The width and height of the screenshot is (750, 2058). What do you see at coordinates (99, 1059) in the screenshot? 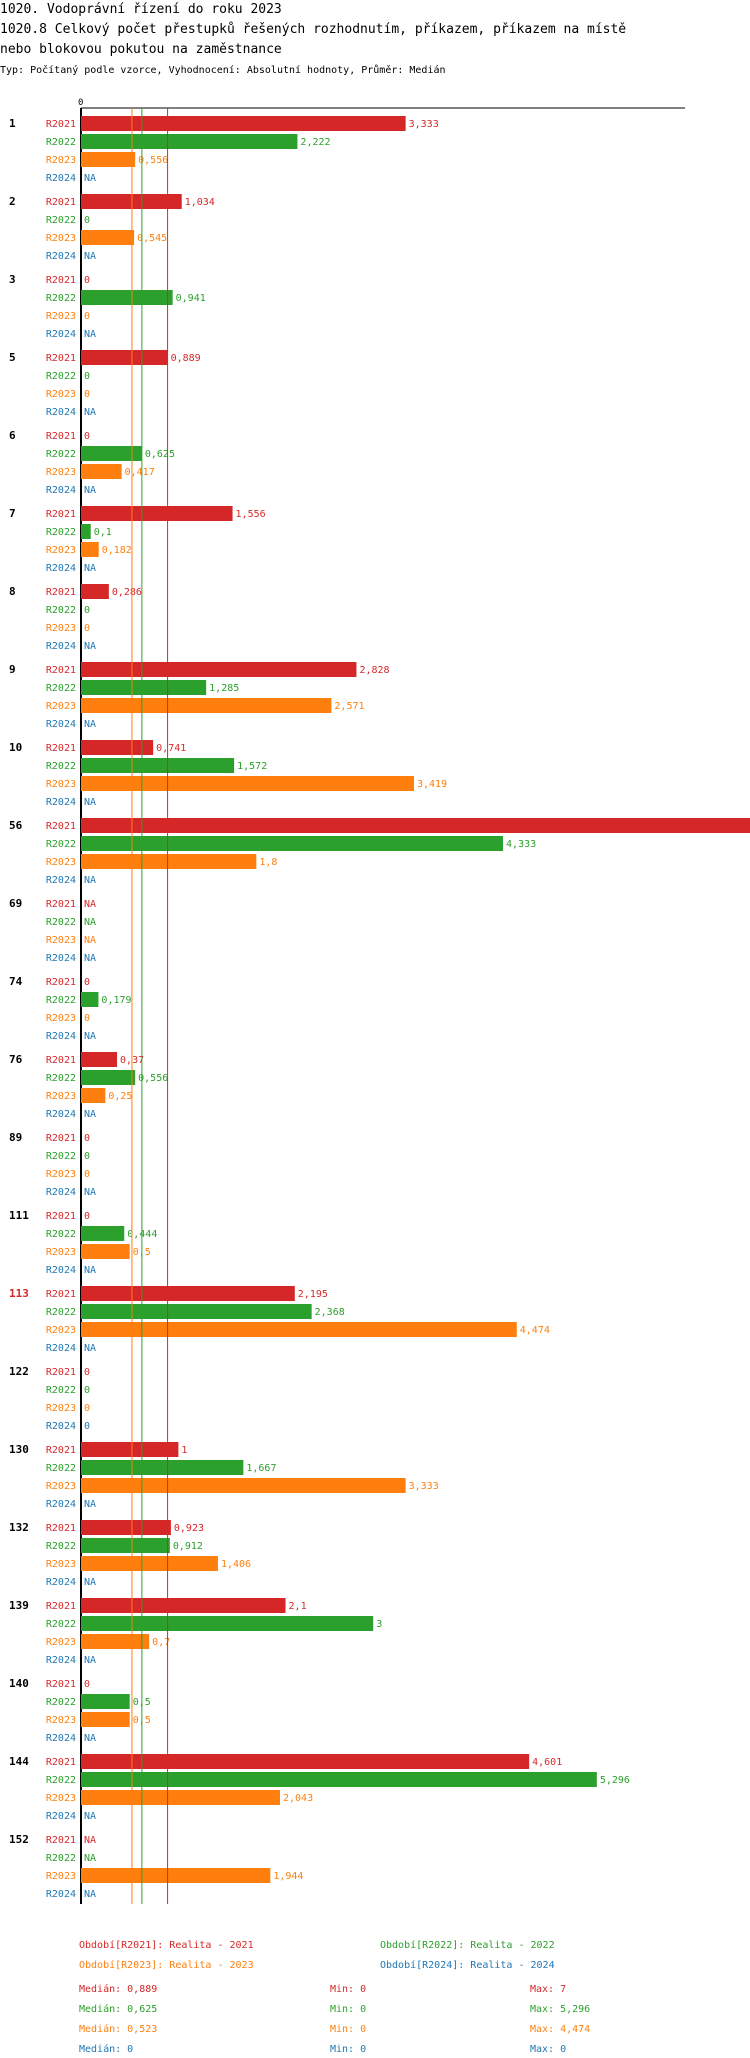
I see `bar-76-R2021` at bounding box center [99, 1059].